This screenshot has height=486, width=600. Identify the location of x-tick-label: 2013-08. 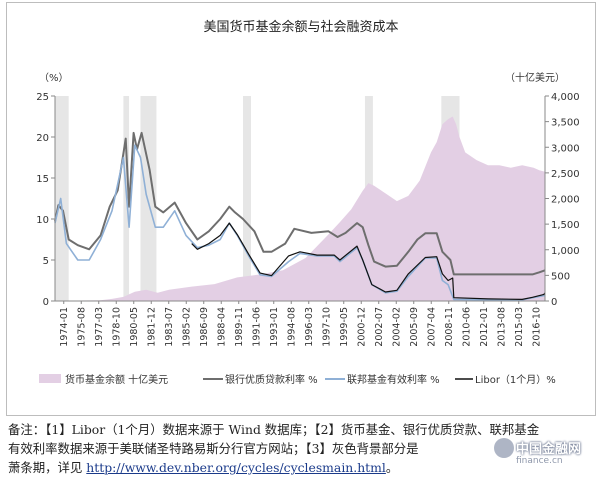
(501, 327).